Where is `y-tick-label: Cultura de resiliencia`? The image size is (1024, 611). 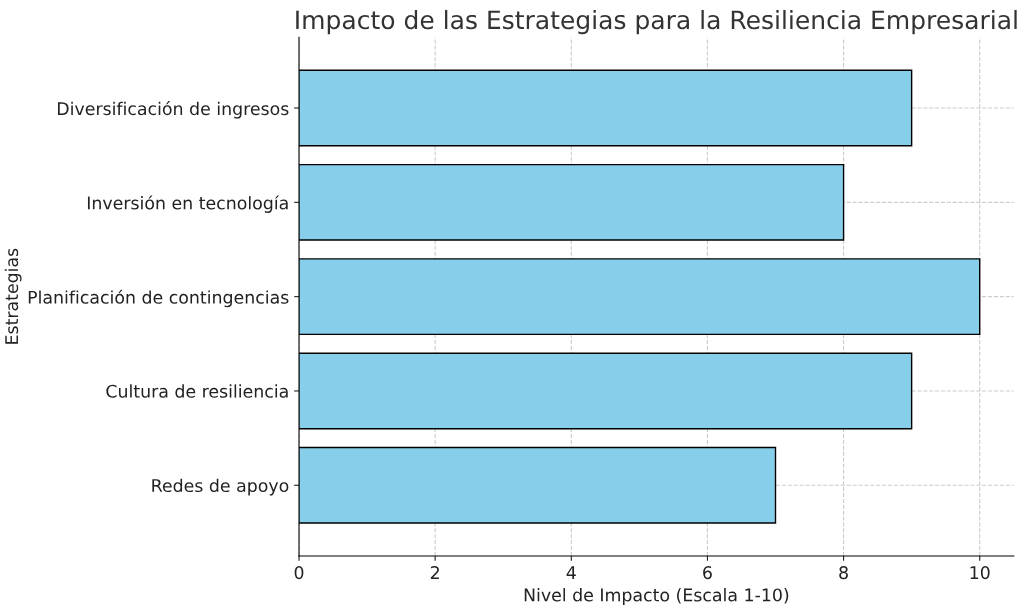
y-tick-label: Cultura de resiliencia is located at coordinates (197, 391).